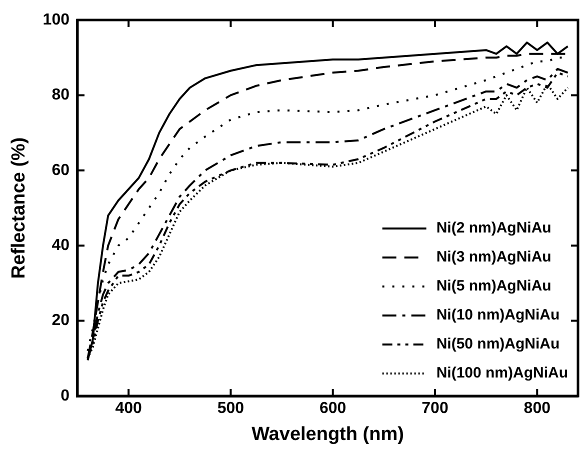 The height and width of the screenshot is (452, 586). What do you see at coordinates (328, 434) in the screenshot?
I see `x-axis-title: Wavelength (nm)` at bounding box center [328, 434].